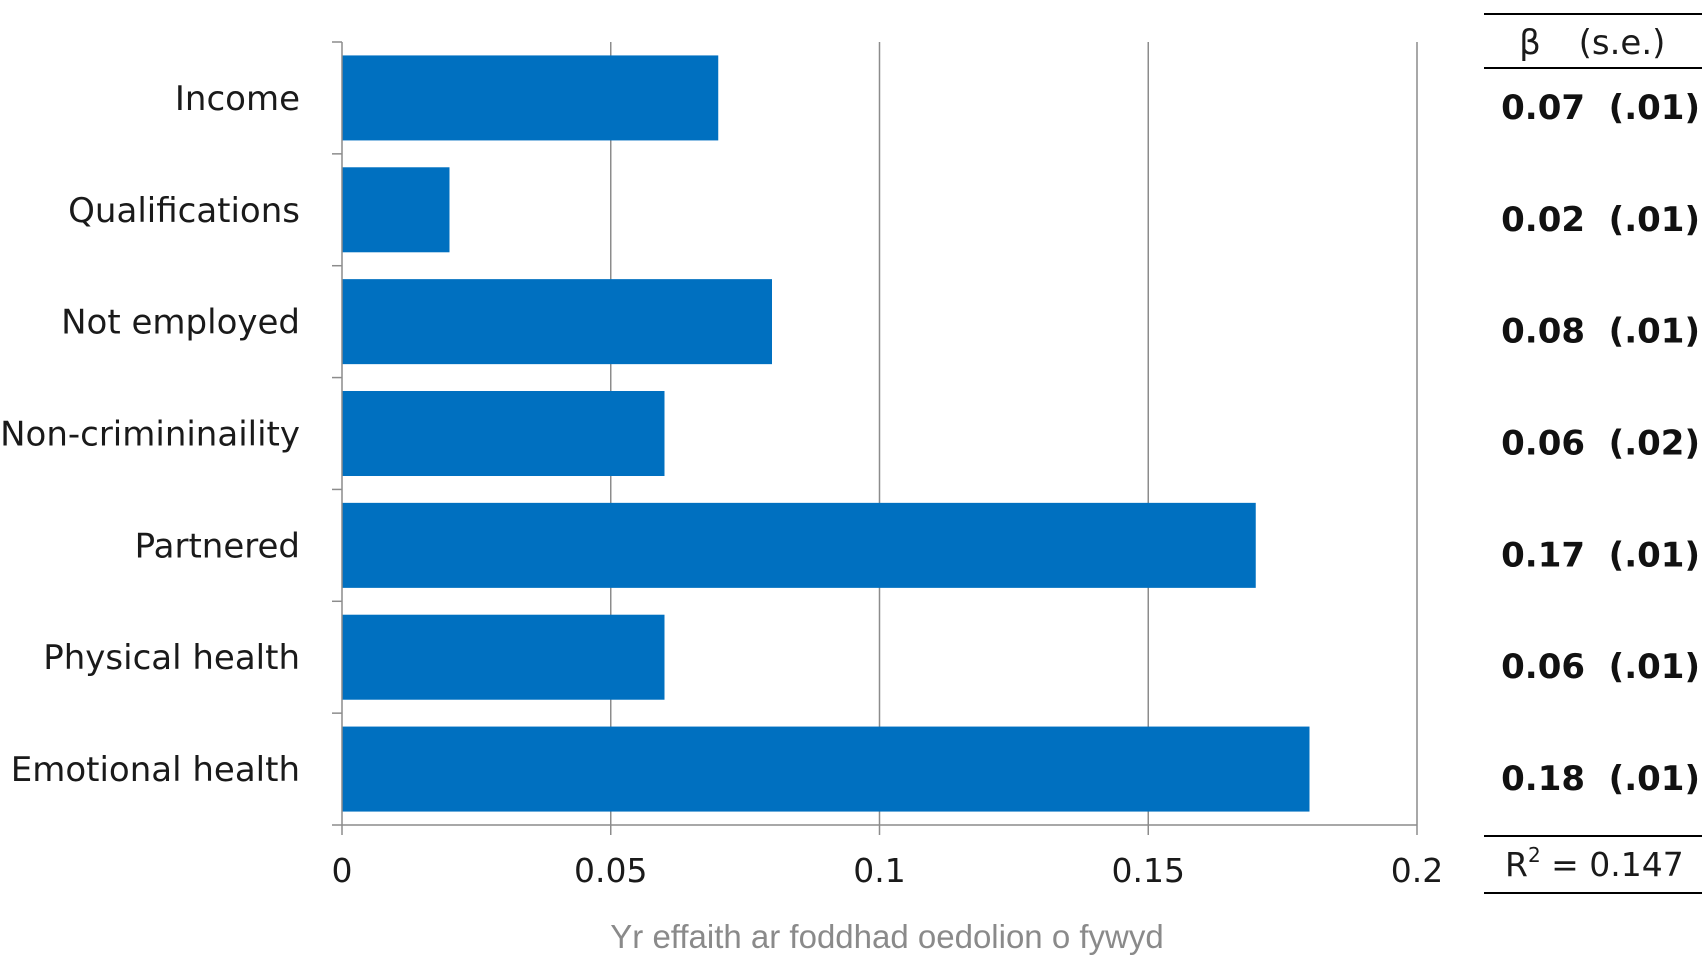 The image size is (1702, 955). Describe the element at coordinates (1594, 863) in the screenshot. I see `r-squared-label: R2 = 0.147` at that location.